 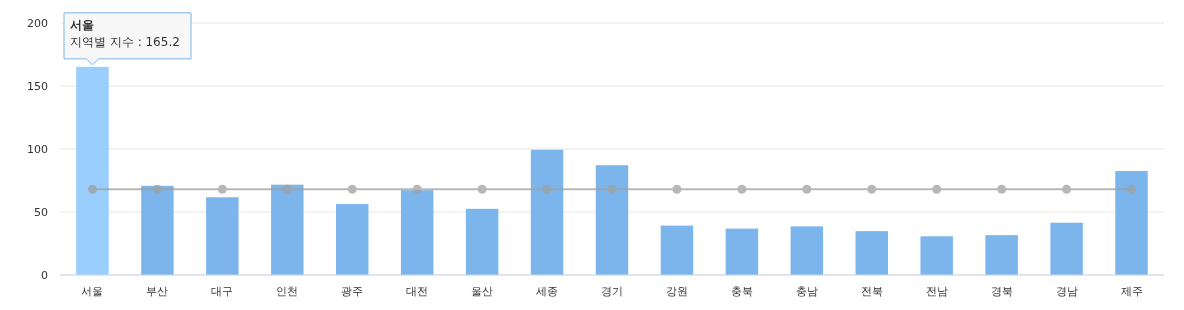 I want to click on x-tick-label: 광주, so click(x=352, y=291).